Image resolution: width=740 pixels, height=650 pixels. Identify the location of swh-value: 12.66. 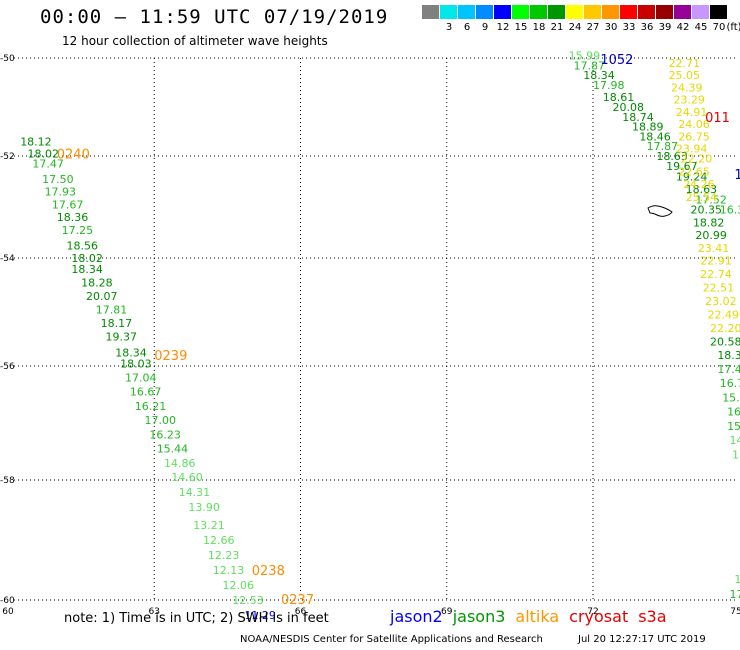
(219, 540).